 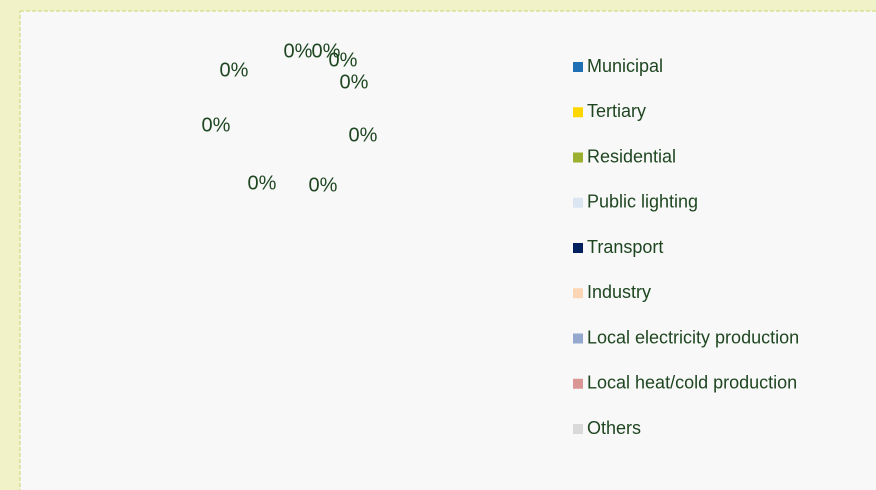 What do you see at coordinates (619, 292) in the screenshot?
I see `legend-label: Industry` at bounding box center [619, 292].